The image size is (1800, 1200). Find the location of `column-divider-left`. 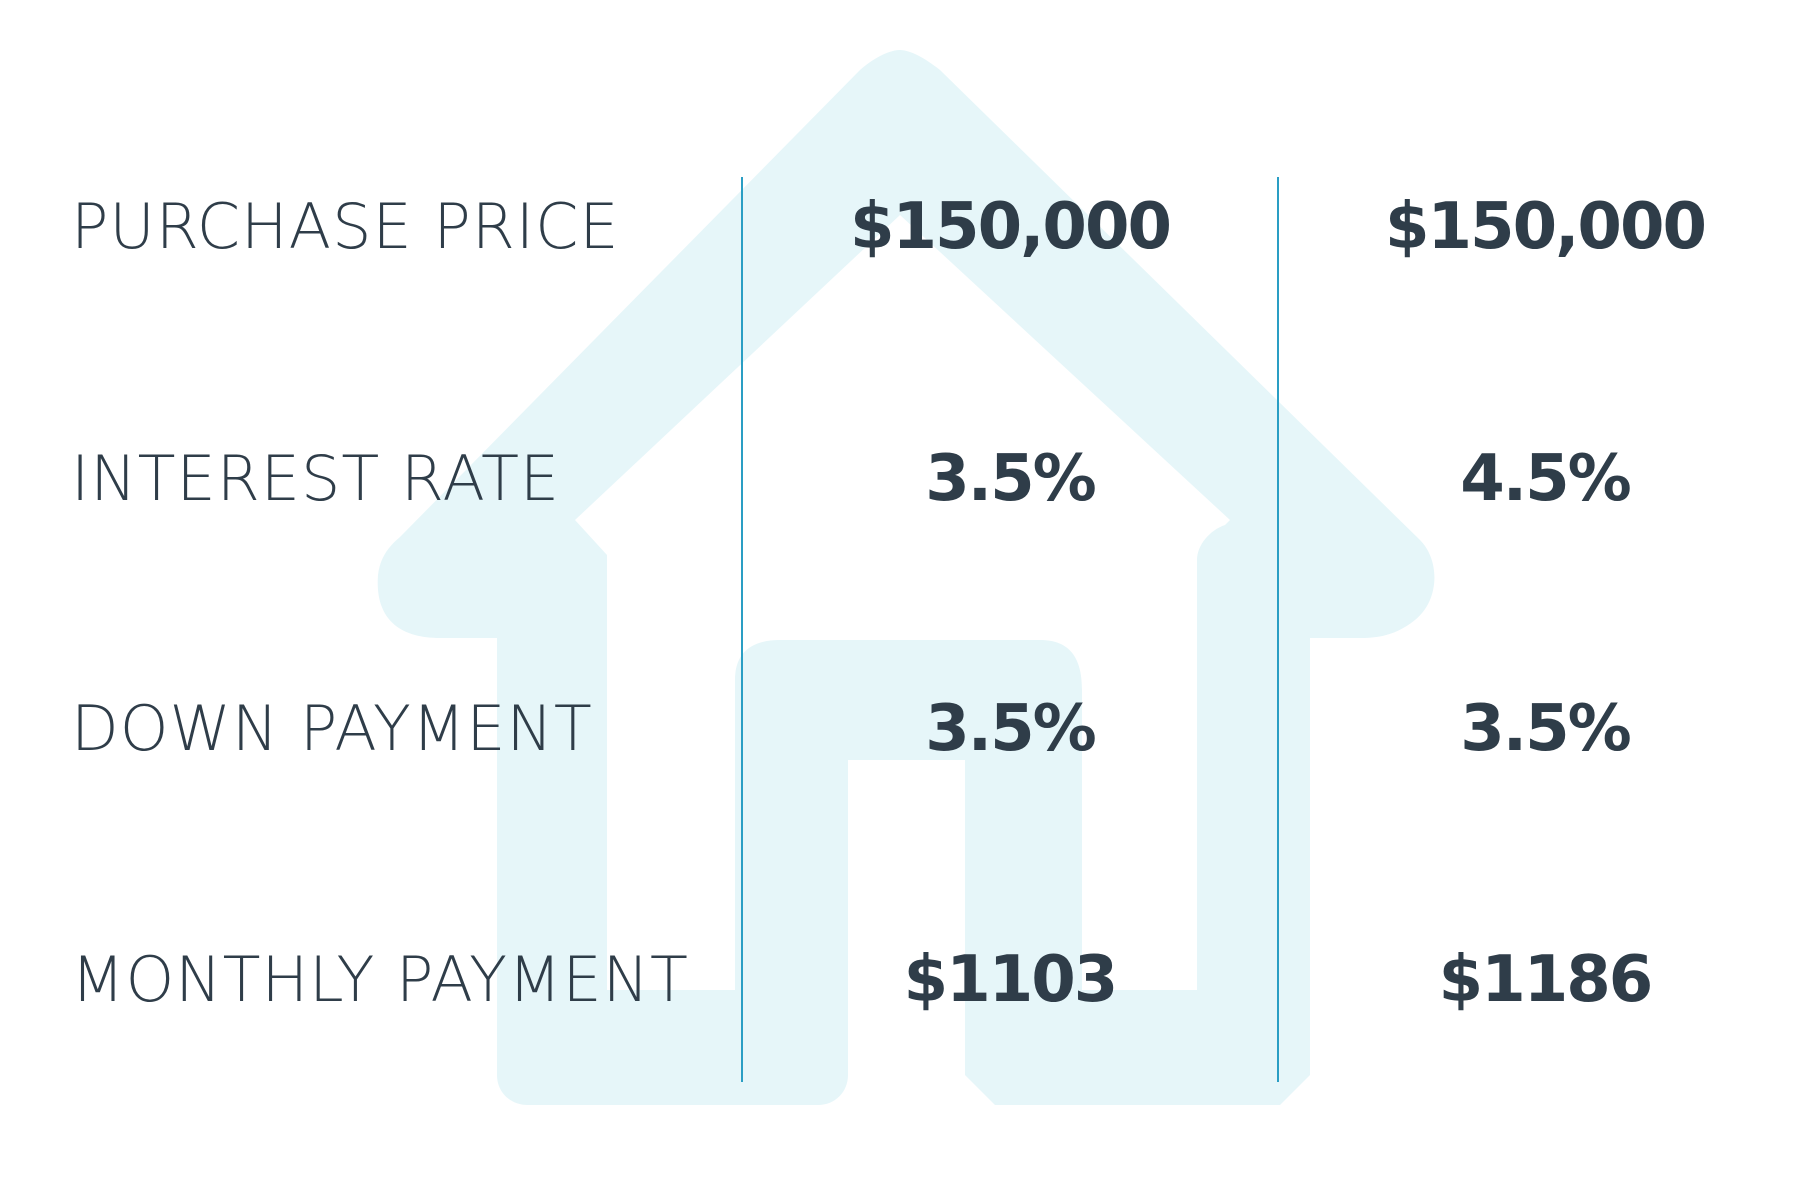

column-divider-left is located at coordinates (742, 629).